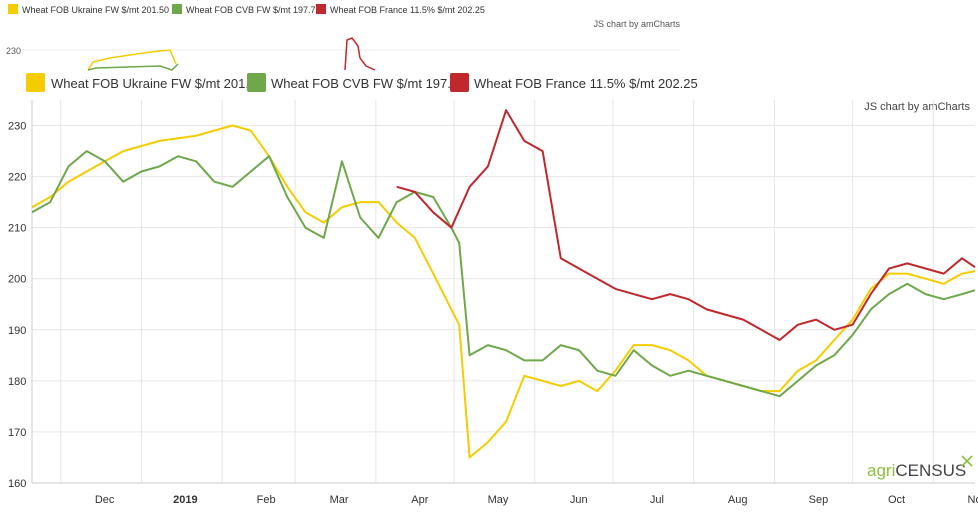 Image resolution: width=978 pixels, height=516 pixels. I want to click on credit: JS chart by amCharts, so click(917, 107).